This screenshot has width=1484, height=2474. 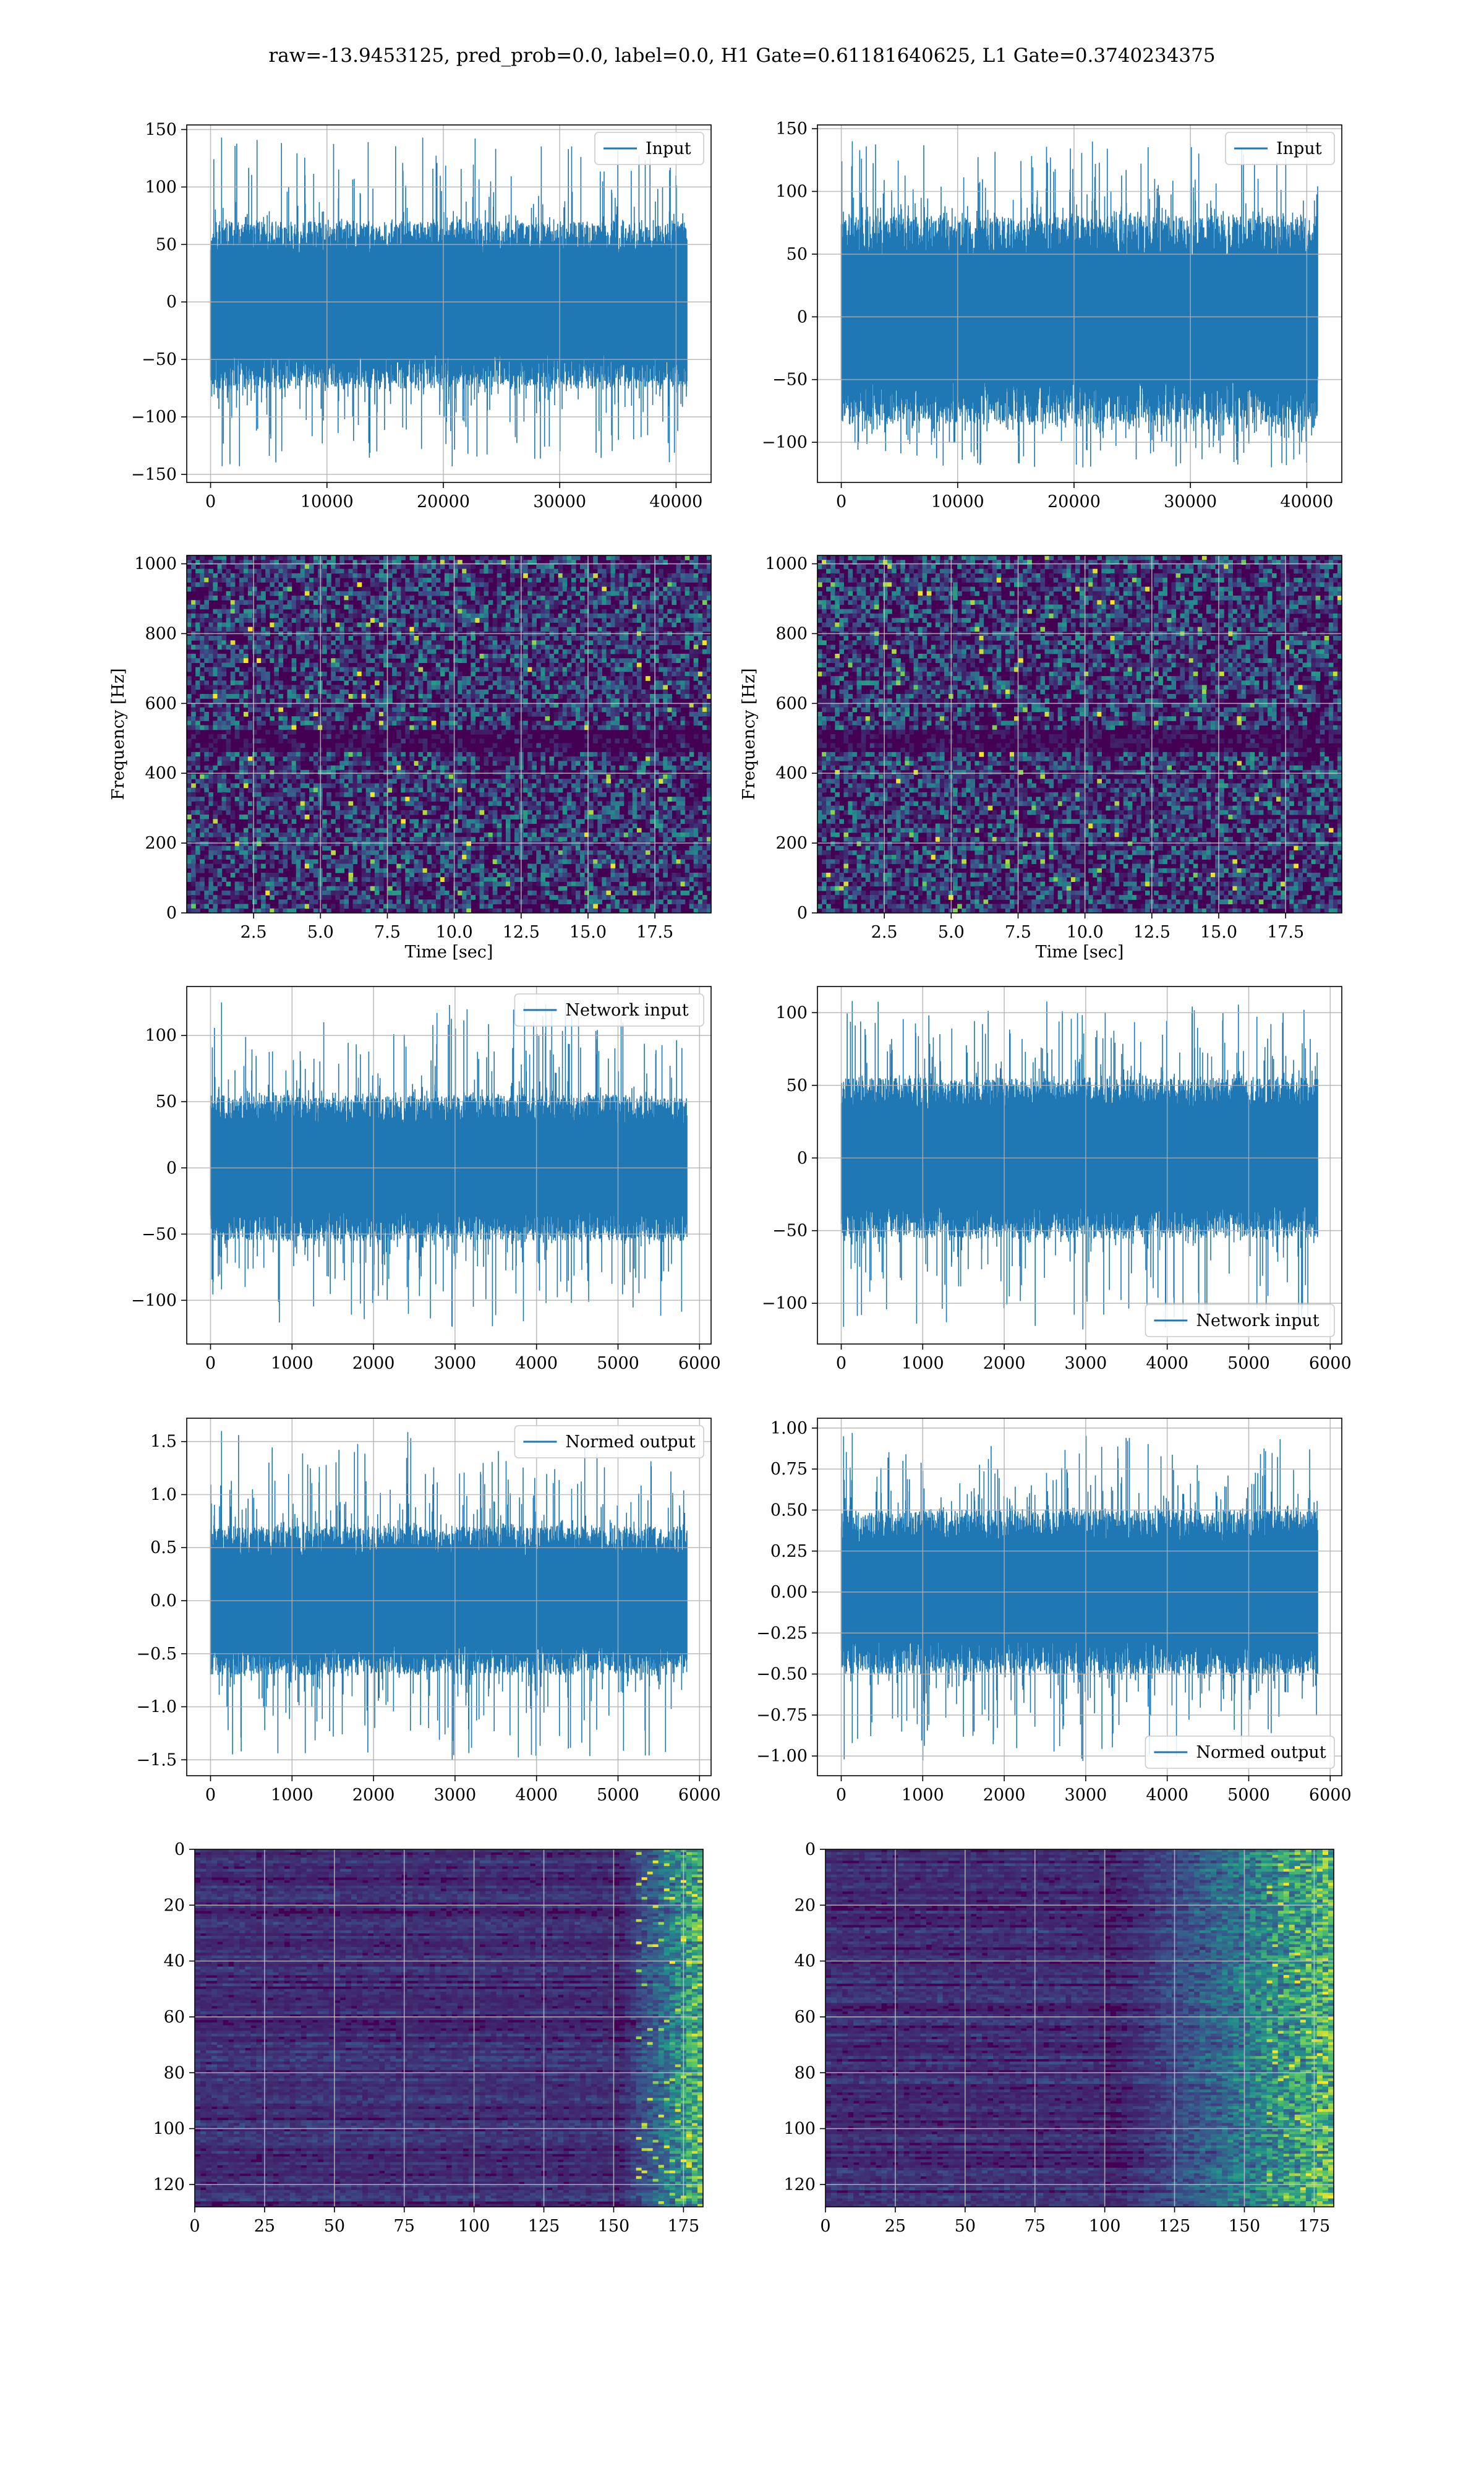 I want to click on activation-map-h1-ytick-label: 120, so click(x=169, y=2184).